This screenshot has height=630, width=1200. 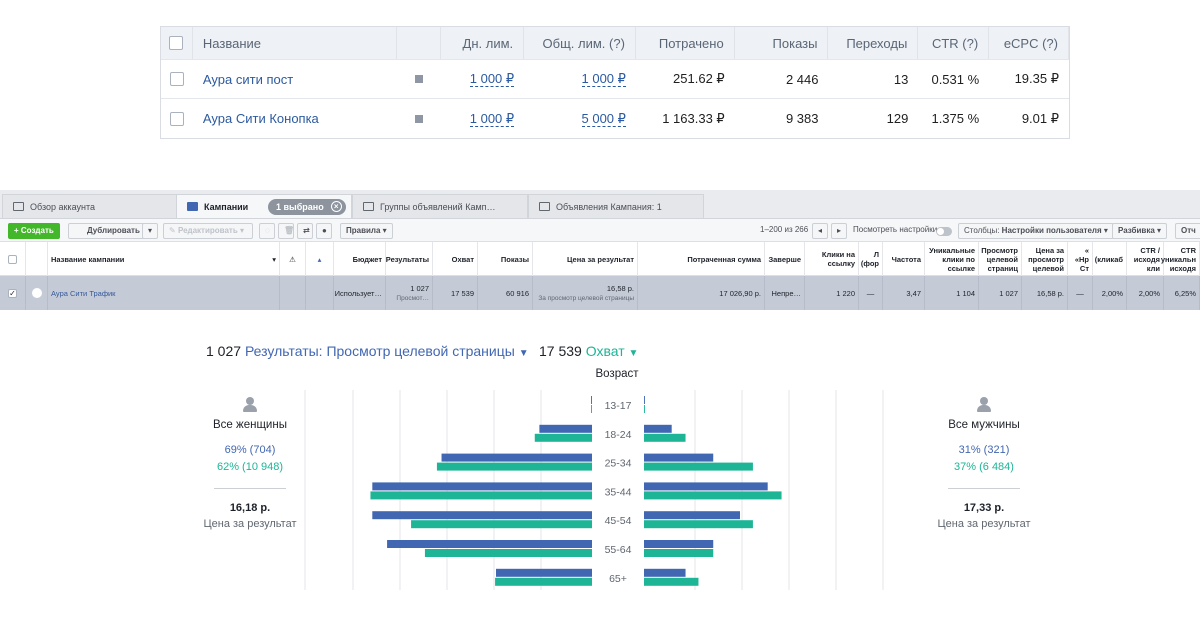 What do you see at coordinates (107, 231) in the screenshot?
I see `duplicate-button: Дублировать` at bounding box center [107, 231].